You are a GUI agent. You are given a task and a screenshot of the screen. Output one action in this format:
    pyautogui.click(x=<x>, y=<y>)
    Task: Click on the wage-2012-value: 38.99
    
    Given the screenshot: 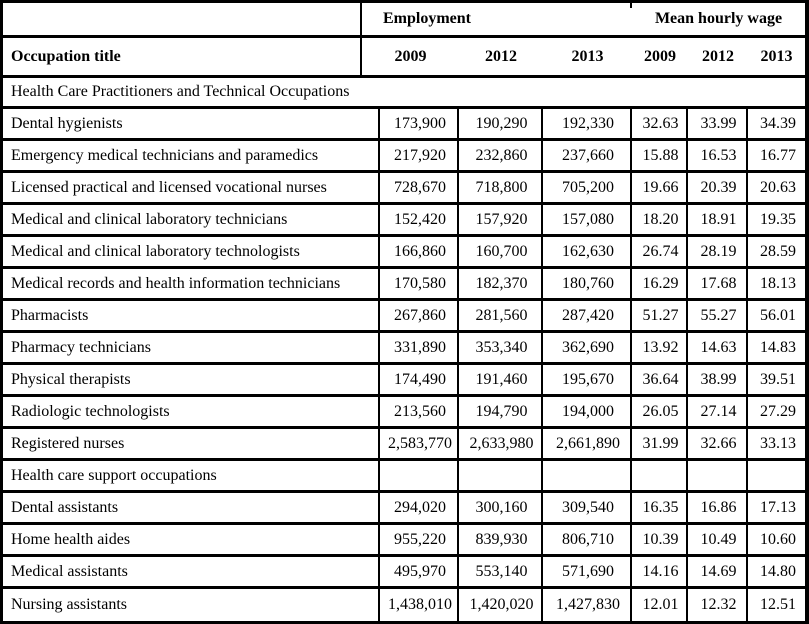 What is the action you would take?
    pyautogui.click(x=718, y=379)
    